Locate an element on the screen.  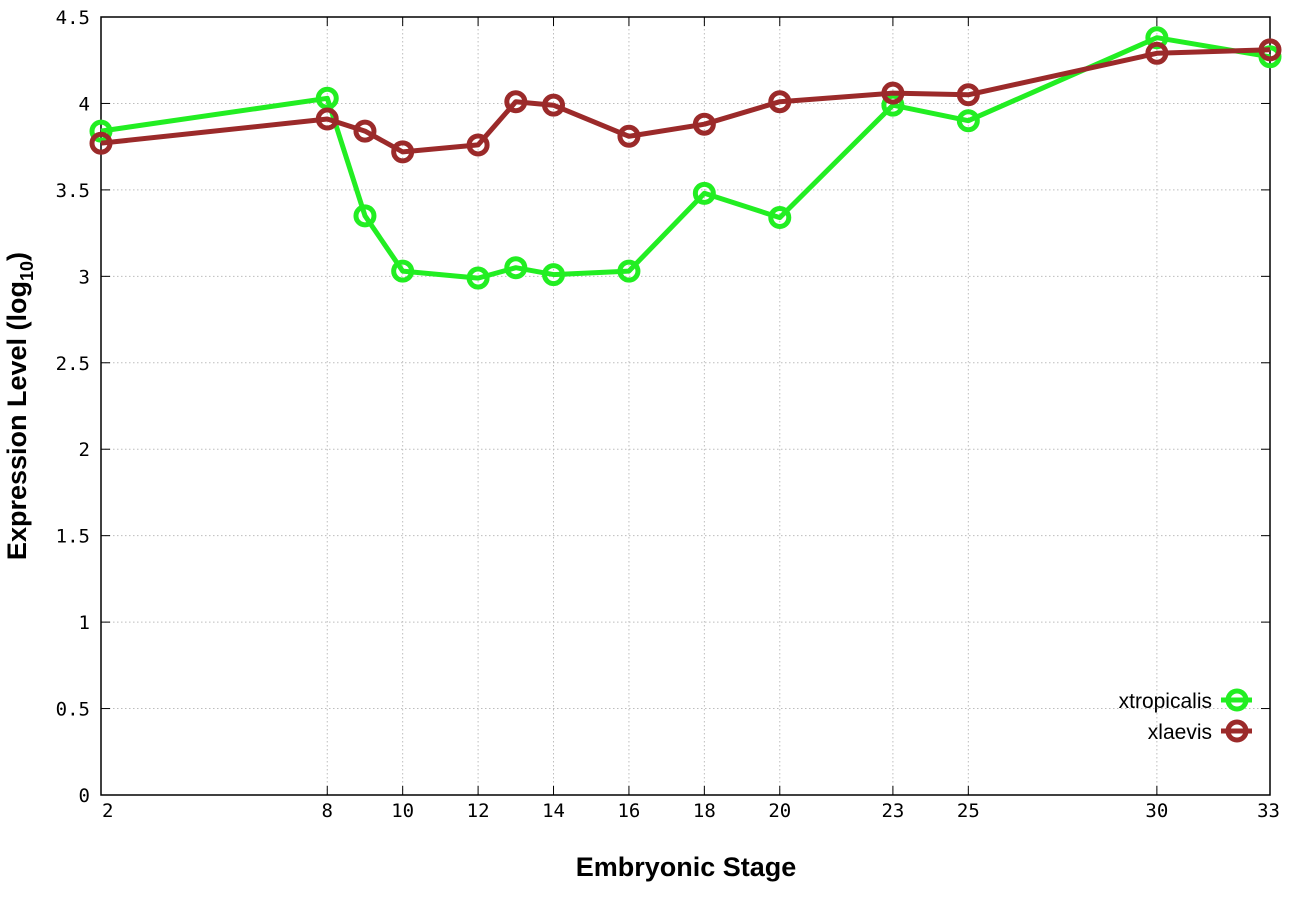
x-tick-label: 12 is located at coordinates (478, 811).